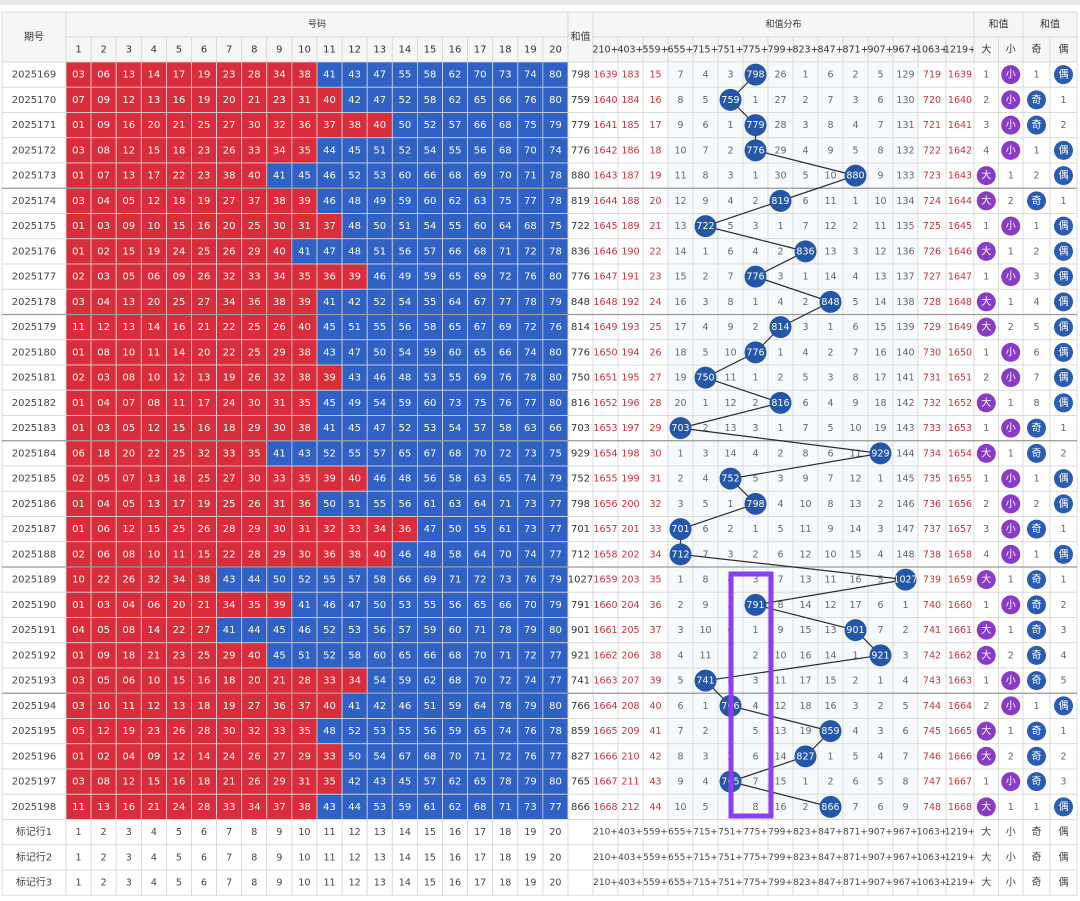 Image resolution: width=1080 pixels, height=901 pixels. What do you see at coordinates (830, 554) in the screenshot?
I see `dist-cell: 10` at bounding box center [830, 554].